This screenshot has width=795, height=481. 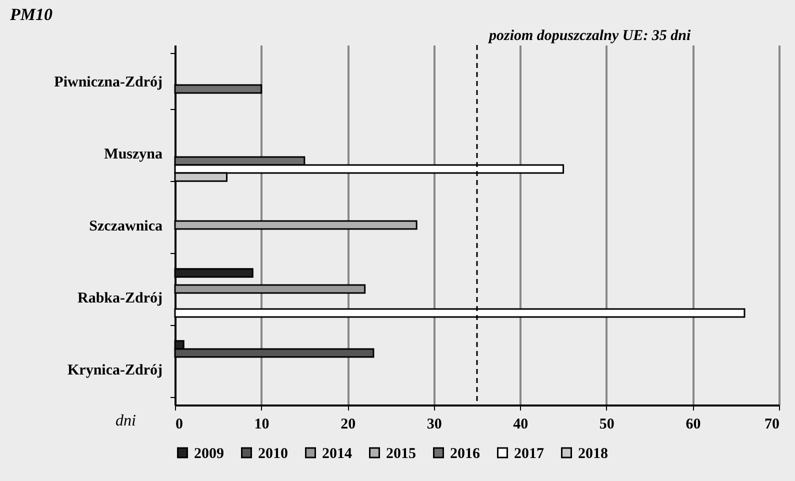 I want to click on x-tick-label: 10, so click(x=262, y=424).